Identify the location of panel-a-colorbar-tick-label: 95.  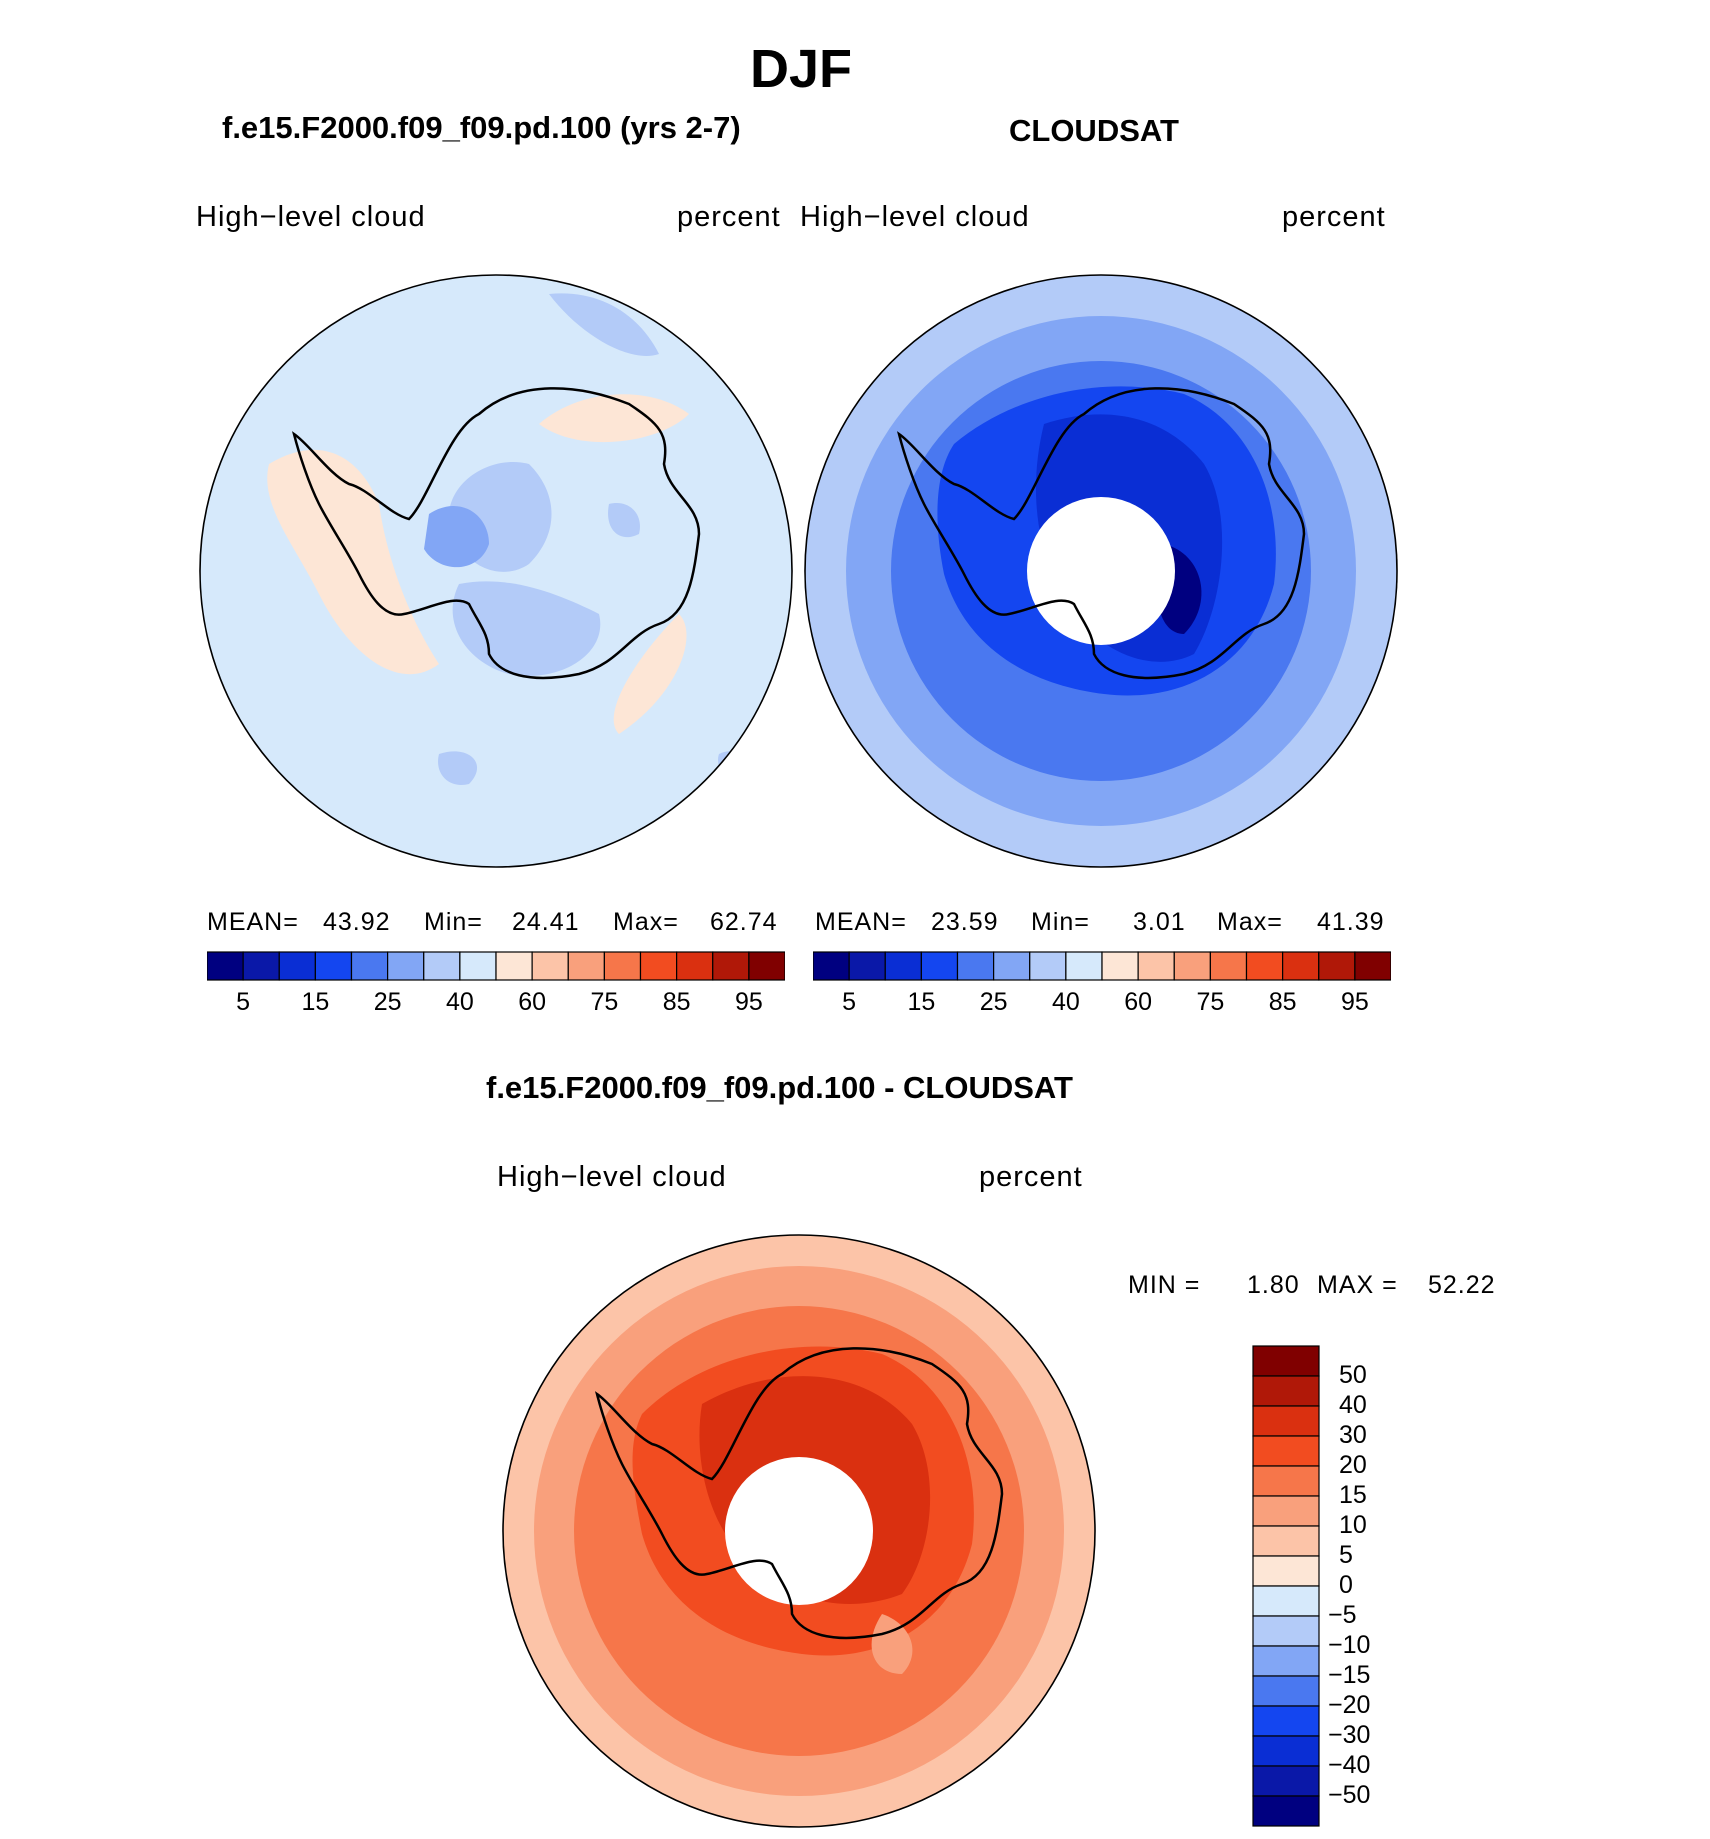
(748, 1002).